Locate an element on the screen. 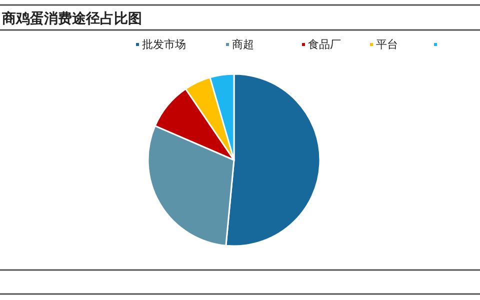 The height and width of the screenshot is (300, 480). chart-title: 商鸡蛋消费途径占比图 is located at coordinates (71, 18).